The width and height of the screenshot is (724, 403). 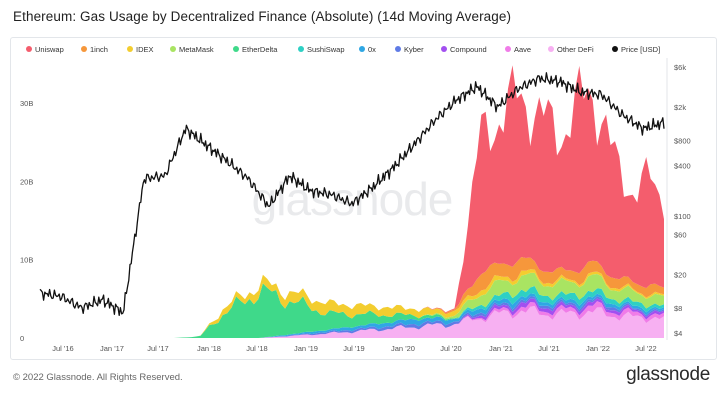 I want to click on y-left-tick-label: 20B, so click(x=26, y=181).